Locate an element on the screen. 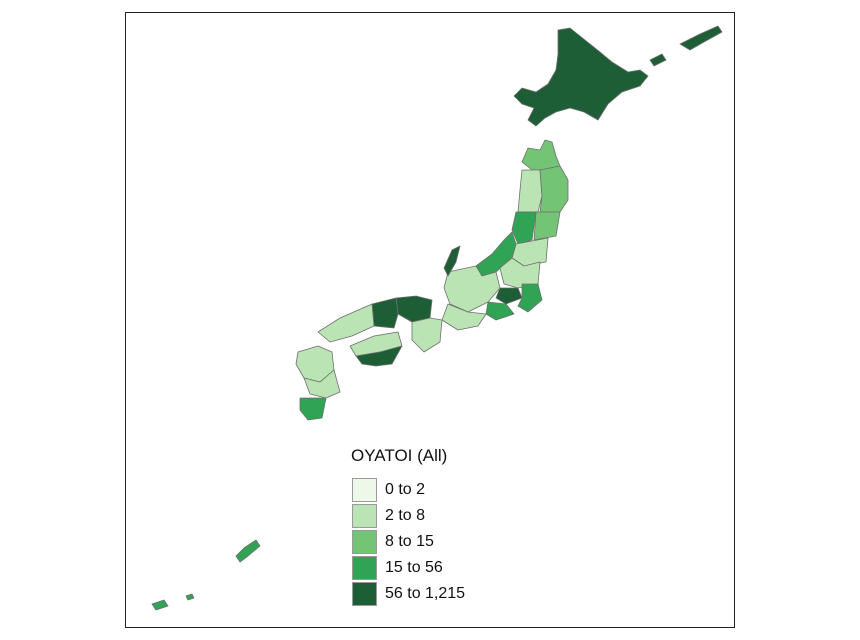  region-chiba is located at coordinates (530, 298).